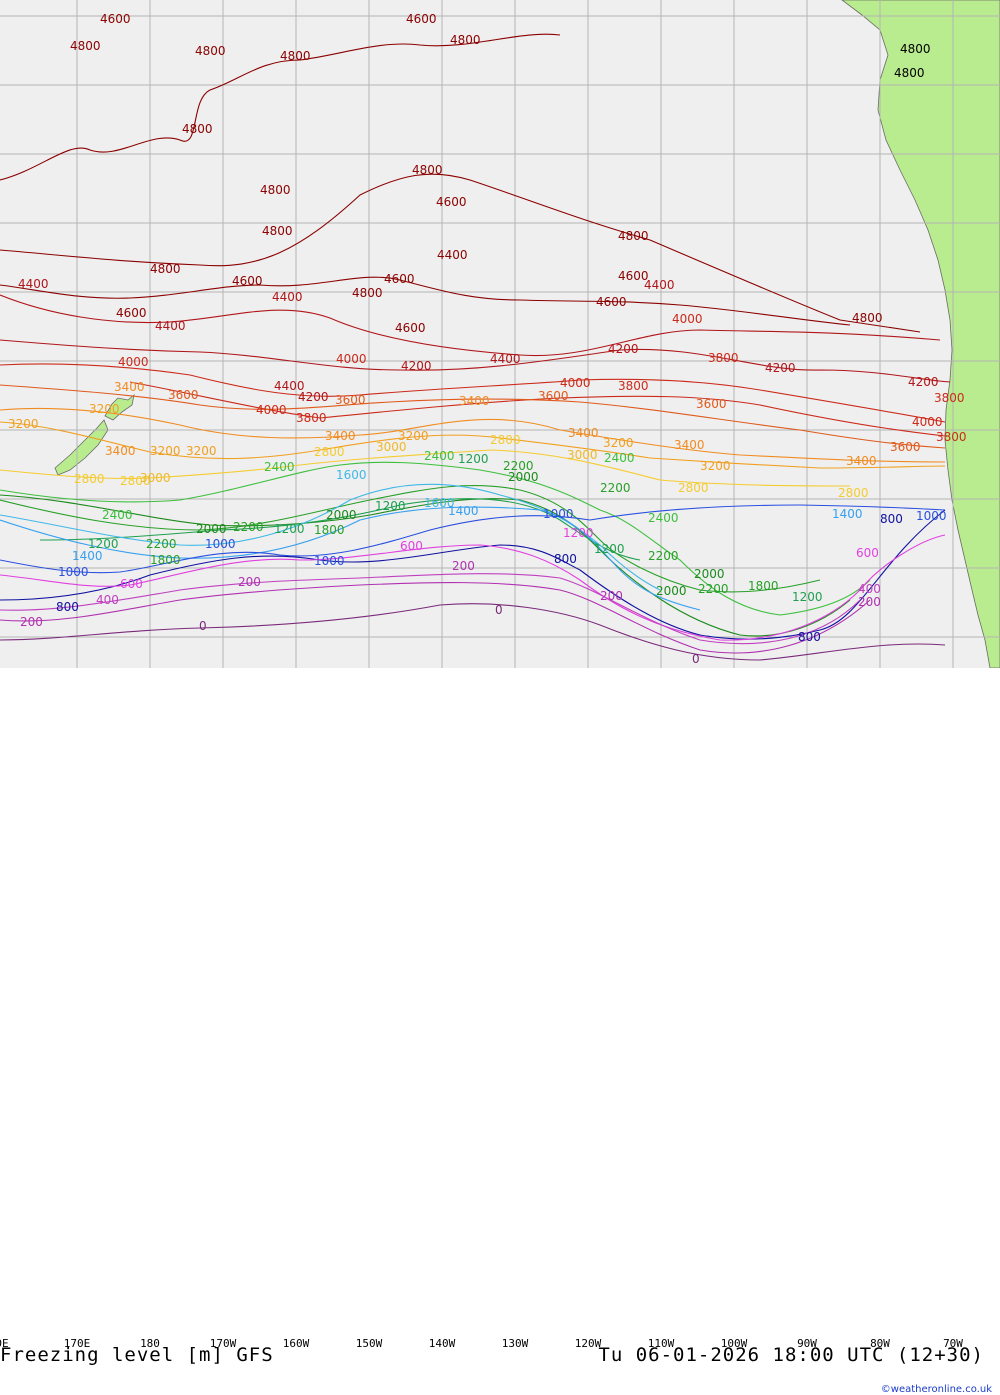 The image size is (1000, 1395). Describe the element at coordinates (296, 1343) in the screenshot. I see `lon-tick: 160W` at that location.